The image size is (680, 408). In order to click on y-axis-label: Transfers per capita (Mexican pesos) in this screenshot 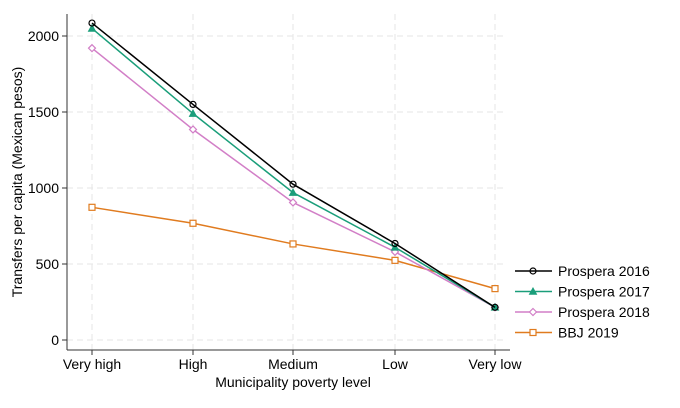, I will do `click(17, 182)`.